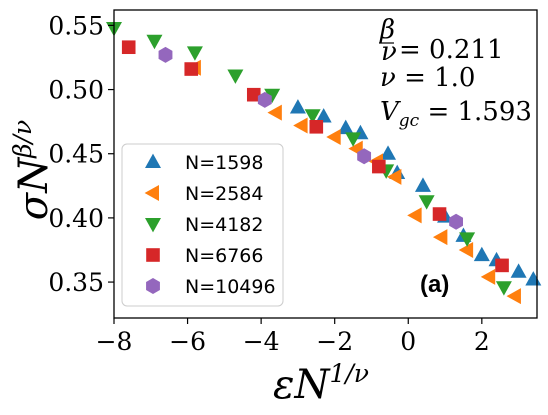  I want to click on parameter-annotations: β ν = 0.211 ν = 1.0 Vgc = 1.593, so click(455, 73).